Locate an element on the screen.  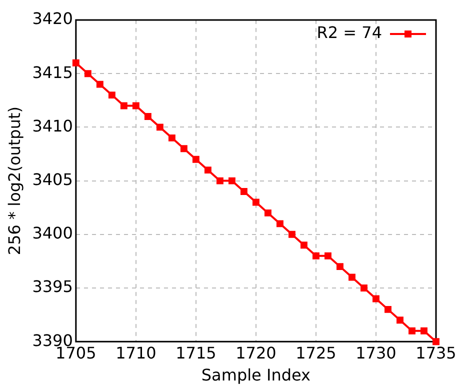
x-axis-title: Sample Index is located at coordinates (256, 375).